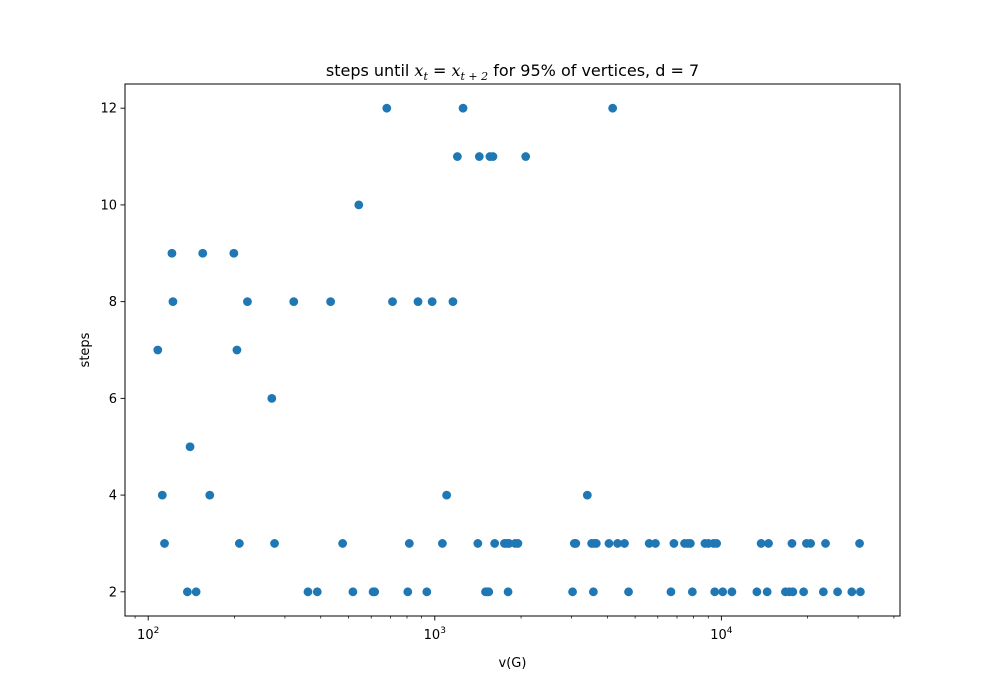 This screenshot has height=700, width=1000. I want to click on y-axis: 2 4 6 8 10 12, so click(112, 351).